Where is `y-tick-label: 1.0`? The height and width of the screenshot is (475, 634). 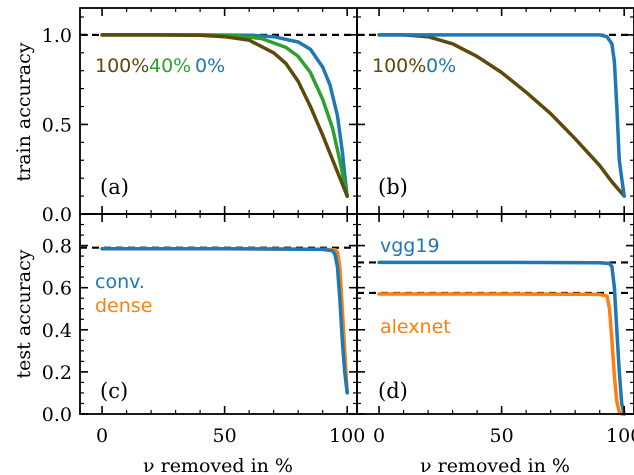
y-tick-label: 1.0 is located at coordinates (57, 36).